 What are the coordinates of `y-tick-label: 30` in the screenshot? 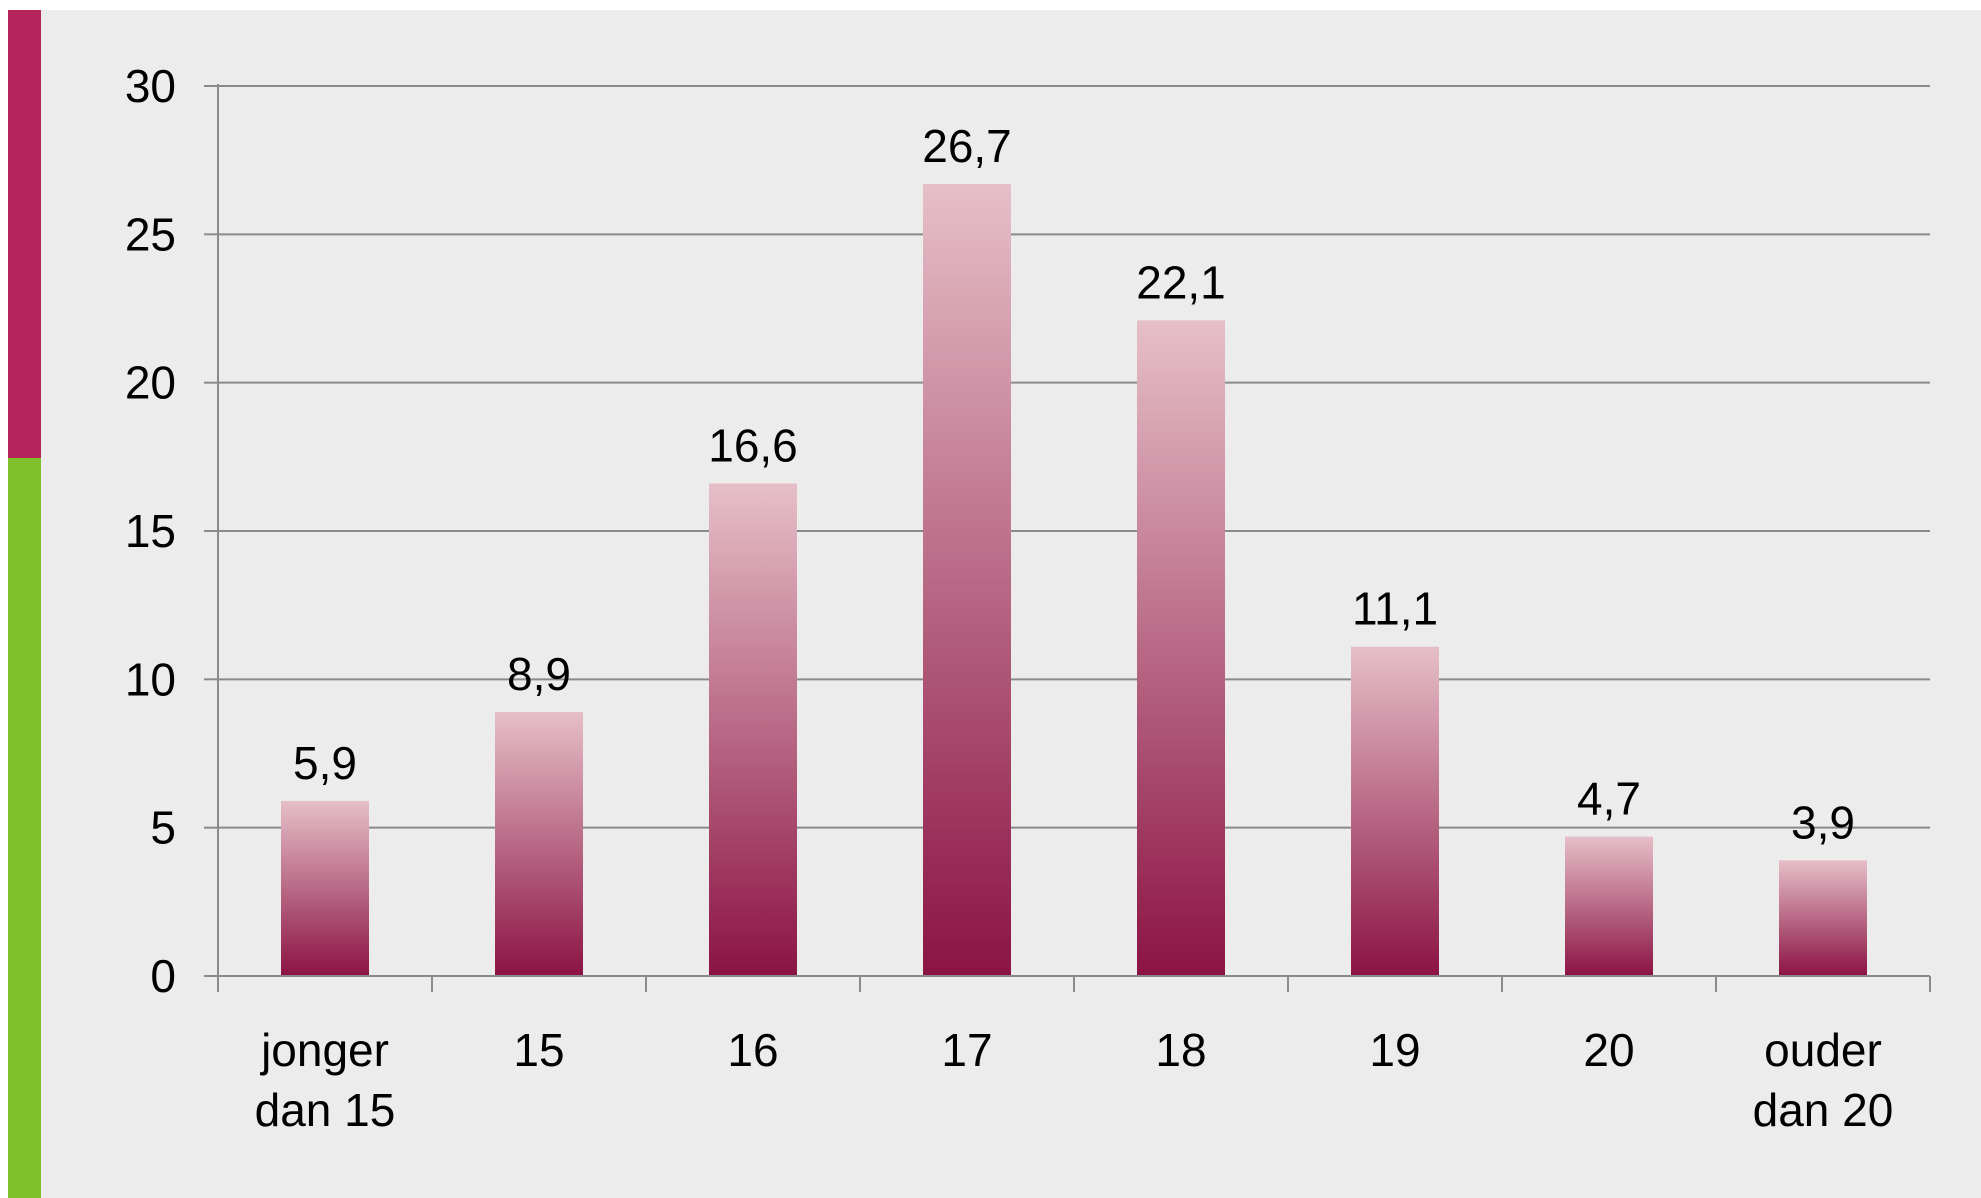 It's located at (150, 86).